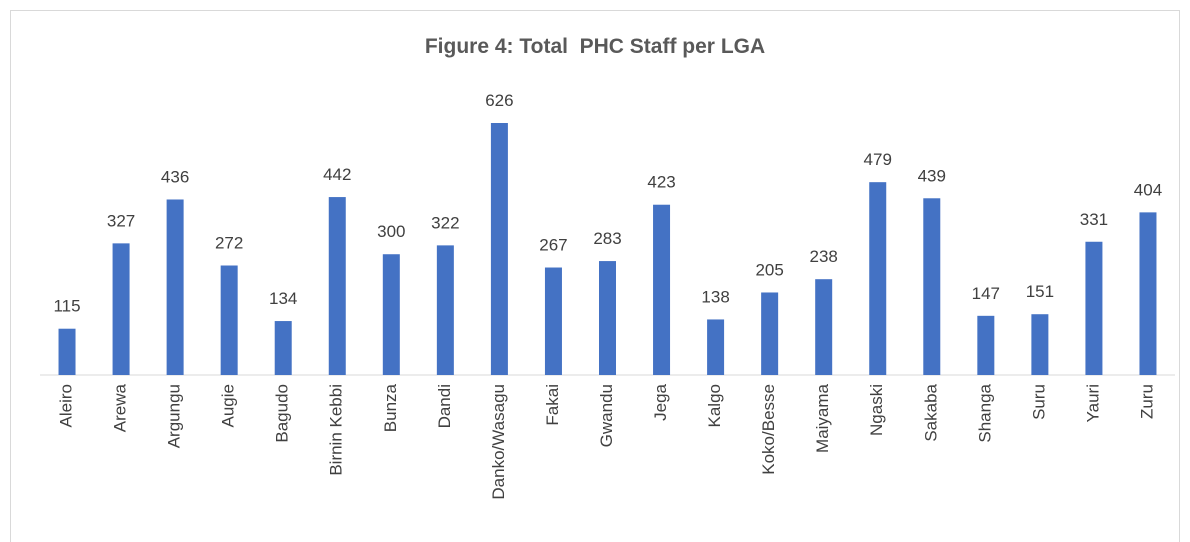  Describe the element at coordinates (986, 293) in the screenshot. I see `data-label: 147` at that location.